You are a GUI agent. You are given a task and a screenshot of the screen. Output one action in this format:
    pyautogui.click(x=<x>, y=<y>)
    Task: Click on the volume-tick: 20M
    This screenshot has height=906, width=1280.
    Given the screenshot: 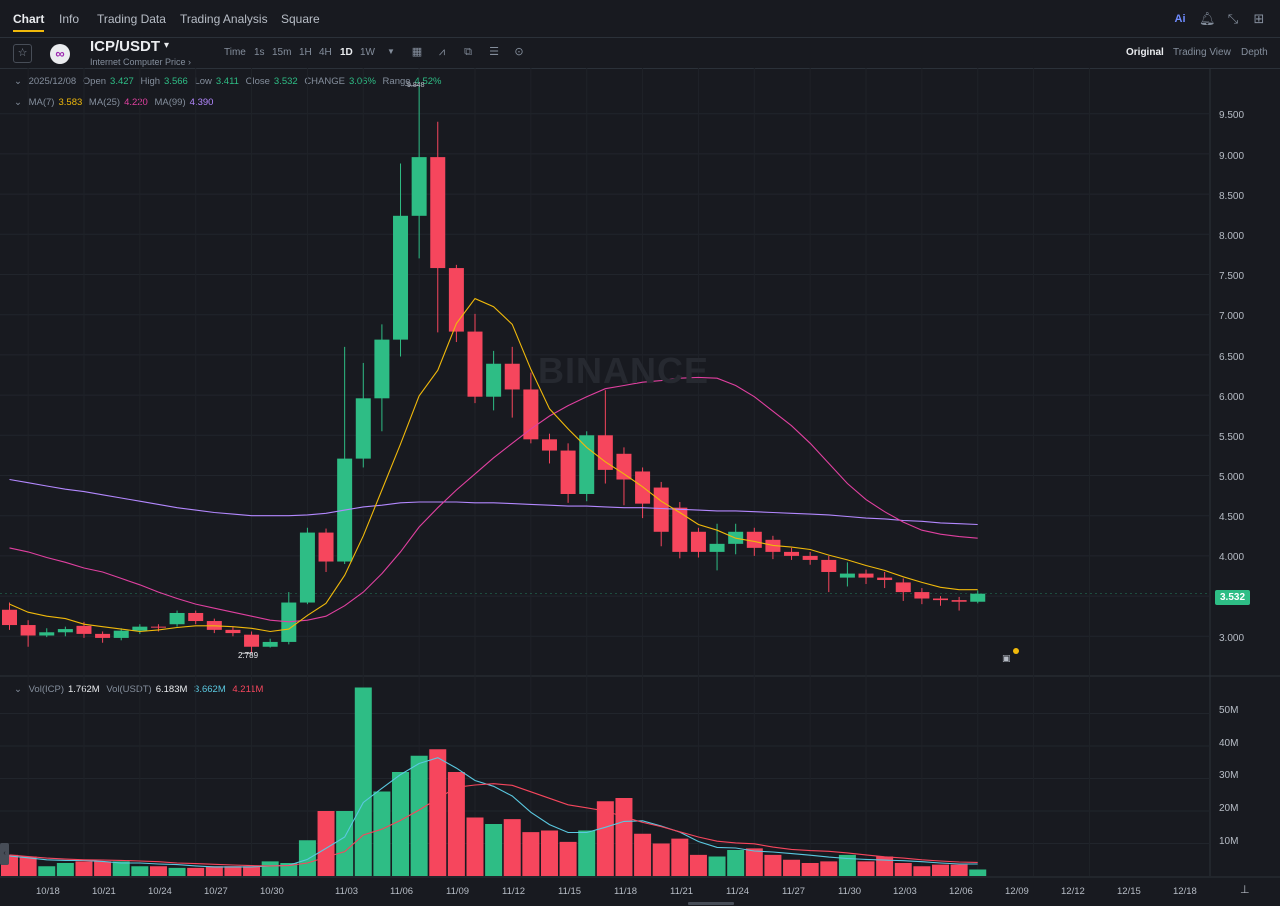 What is the action you would take?
    pyautogui.click(x=1229, y=808)
    